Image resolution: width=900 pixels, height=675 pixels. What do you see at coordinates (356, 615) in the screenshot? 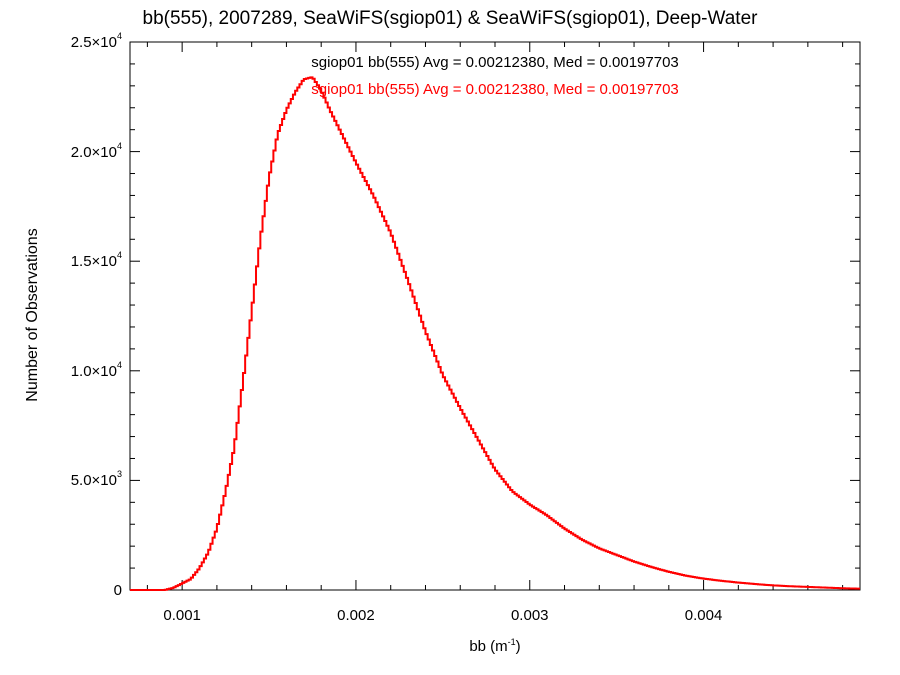
I see `x-tick-label: 0.002` at bounding box center [356, 615].